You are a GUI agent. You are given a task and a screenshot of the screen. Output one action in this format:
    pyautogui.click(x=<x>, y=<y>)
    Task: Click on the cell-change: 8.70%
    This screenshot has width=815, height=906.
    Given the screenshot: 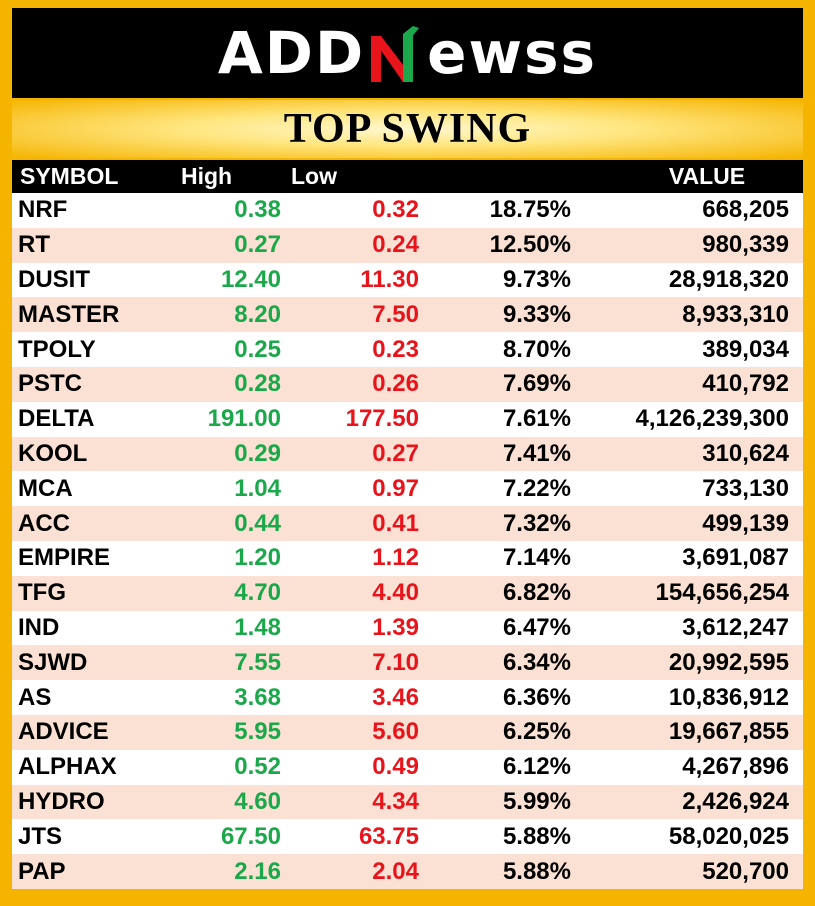 What is the action you would take?
    pyautogui.click(x=495, y=349)
    